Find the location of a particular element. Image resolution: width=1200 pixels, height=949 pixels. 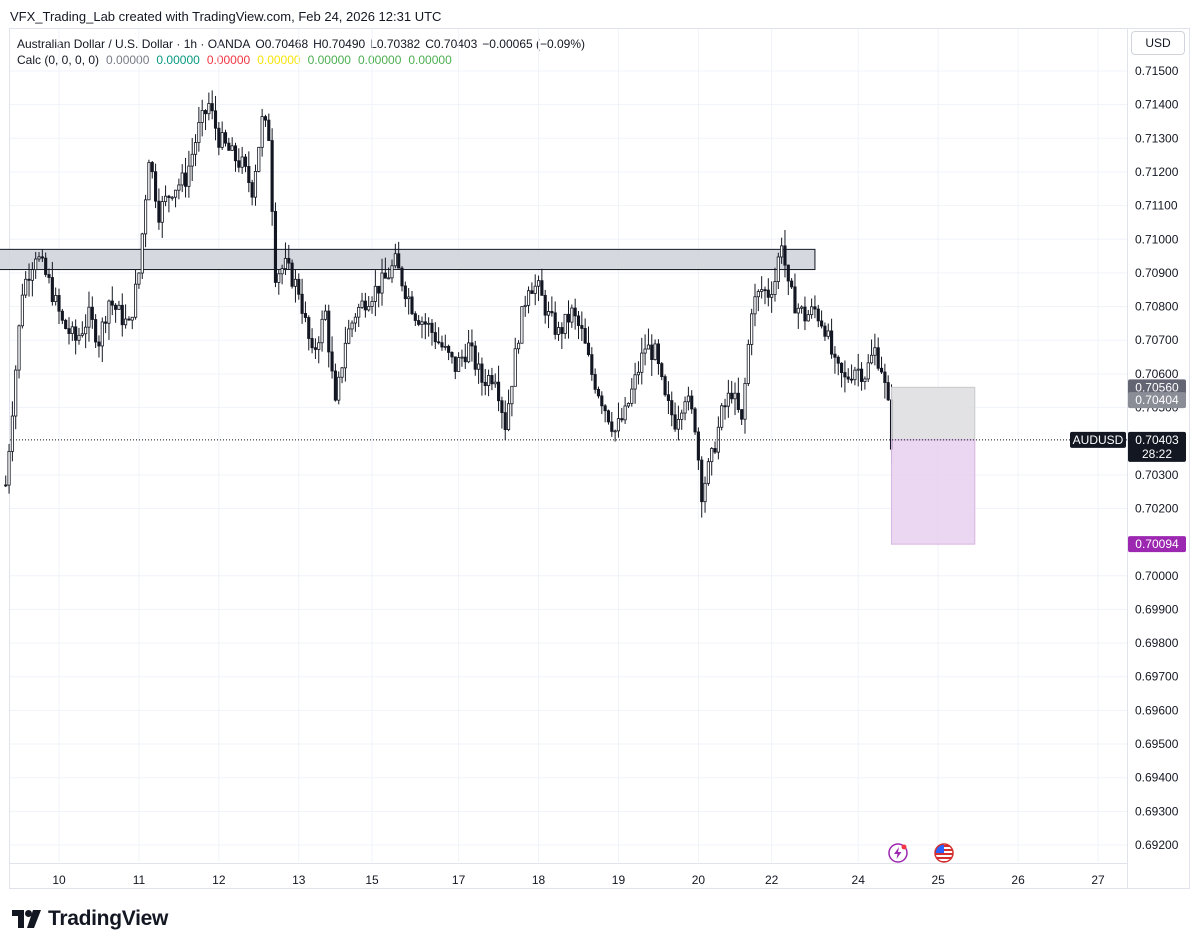

calc-value-6: 0.00000 is located at coordinates (430, 60).